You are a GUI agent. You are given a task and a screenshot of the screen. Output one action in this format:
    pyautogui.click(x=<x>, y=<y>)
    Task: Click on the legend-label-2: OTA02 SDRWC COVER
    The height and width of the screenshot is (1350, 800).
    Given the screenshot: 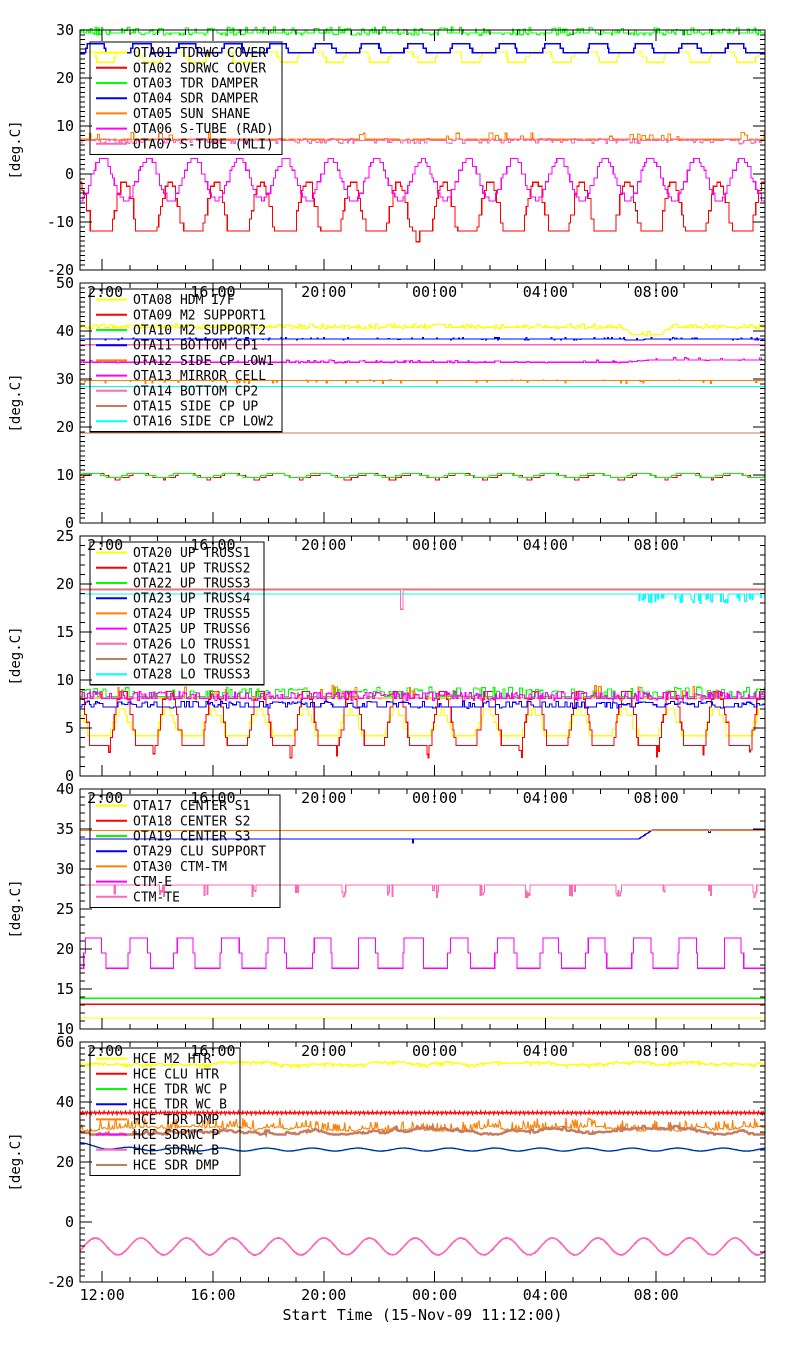 What is the action you would take?
    pyautogui.click(x=199, y=68)
    